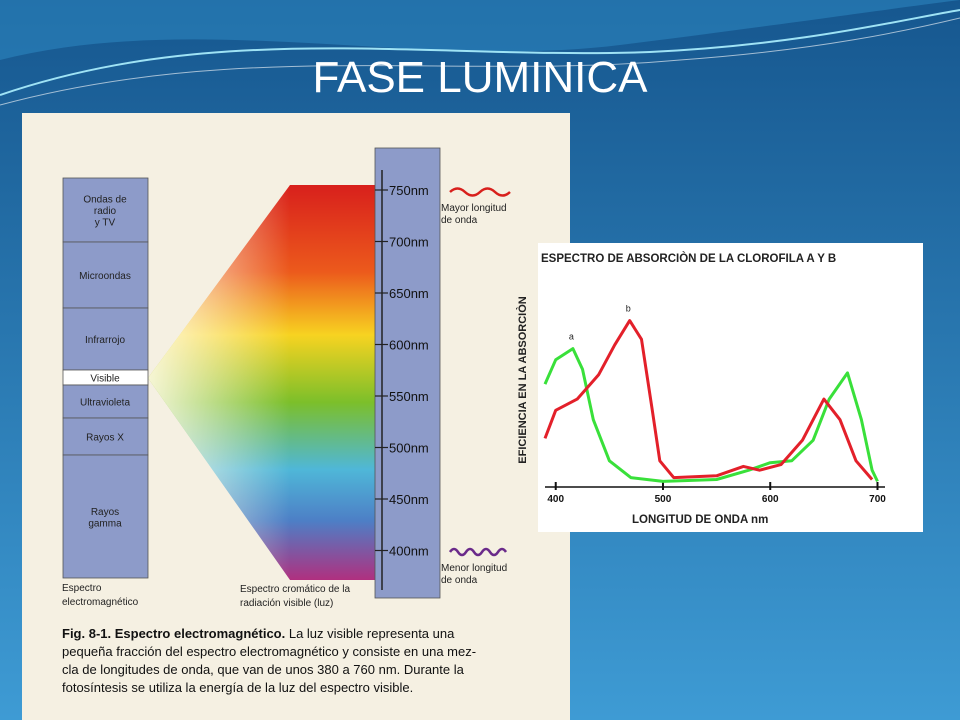 Image resolution: width=960 pixels, height=725 pixels. I want to click on nm-label: 550nm, so click(409, 396).